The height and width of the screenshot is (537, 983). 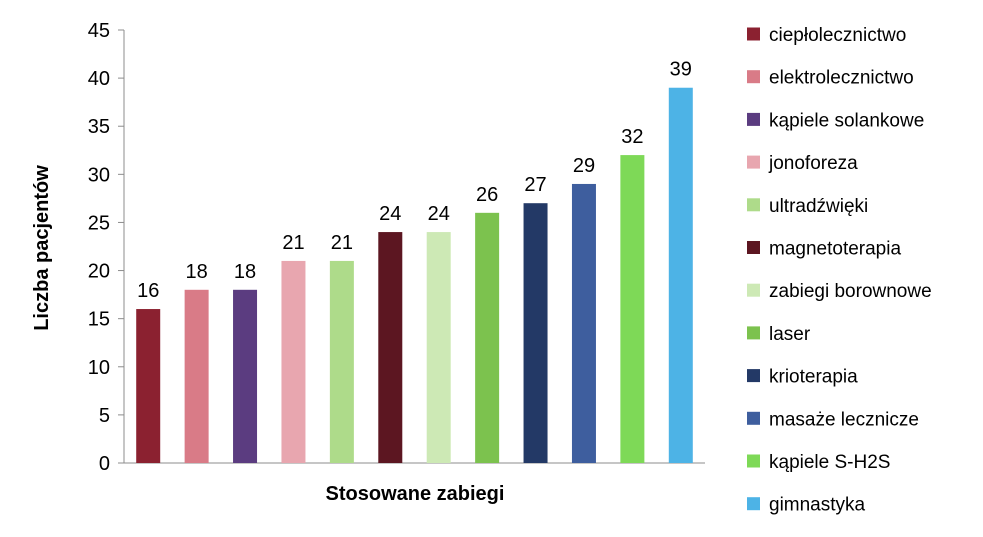 What do you see at coordinates (104, 416) in the screenshot?
I see `y-tick-label: 5` at bounding box center [104, 416].